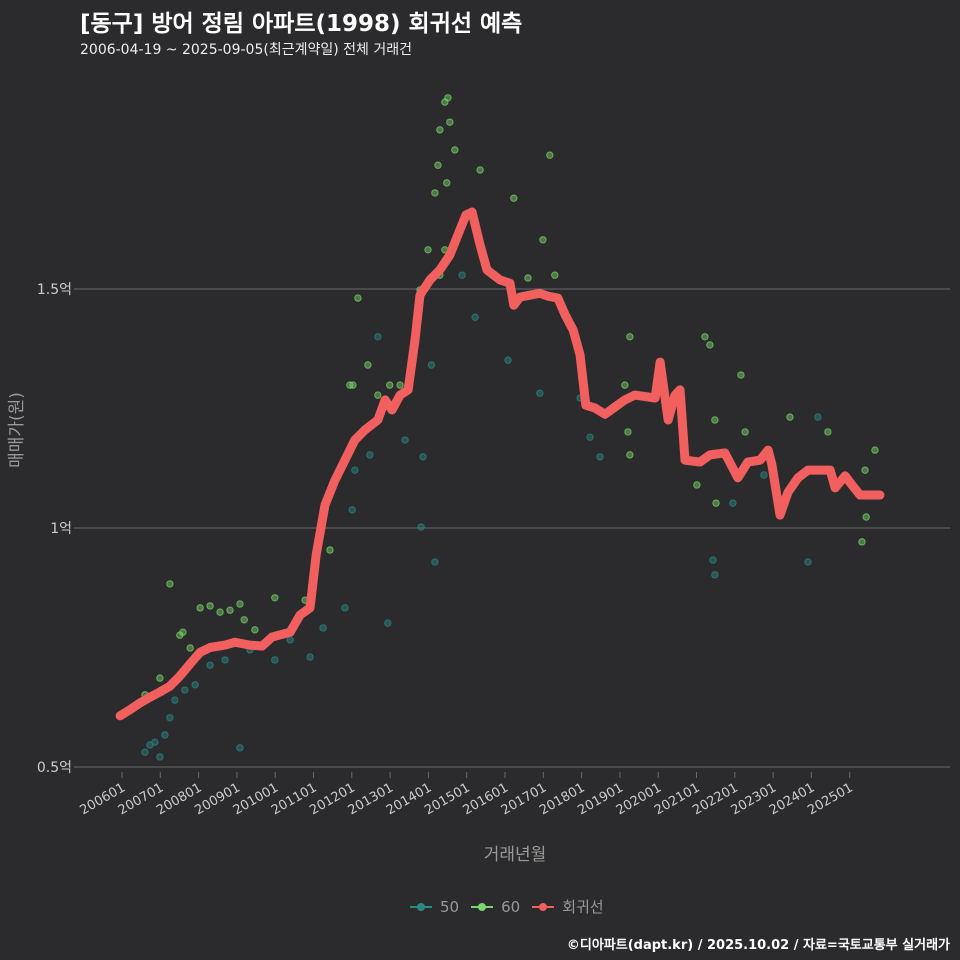  What do you see at coordinates (450, 906) in the screenshot?
I see `legend-label: 50` at bounding box center [450, 906].